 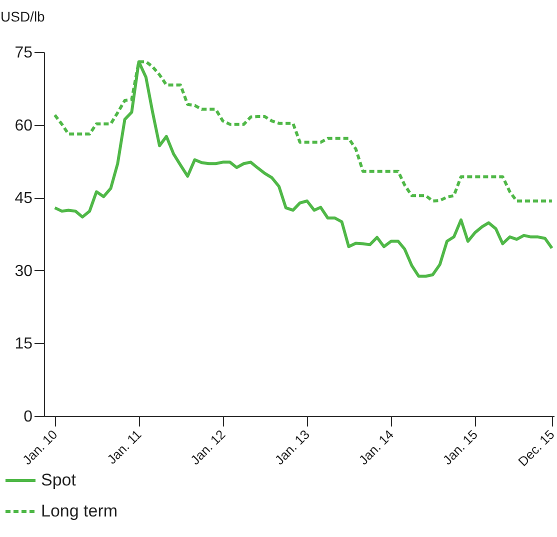 What do you see at coordinates (376, 447) in the screenshot?
I see `x-tick-label: Jan. 14` at bounding box center [376, 447].